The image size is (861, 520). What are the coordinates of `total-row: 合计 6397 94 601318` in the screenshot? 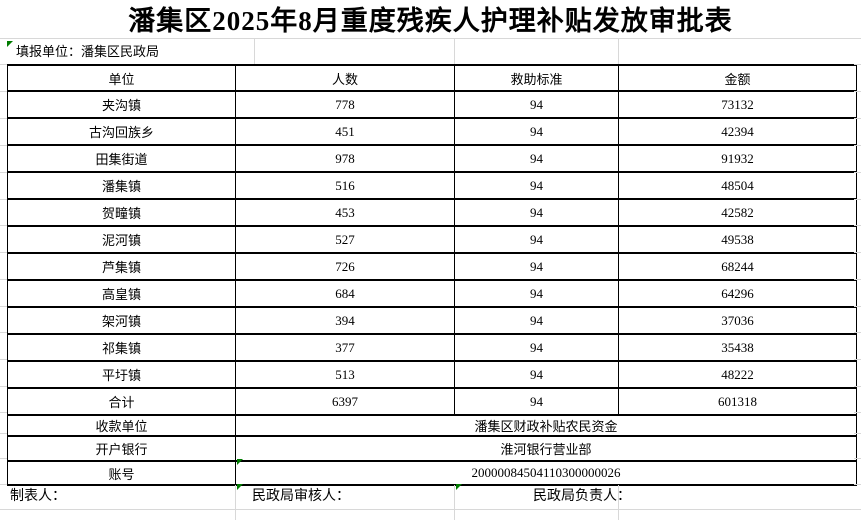 It's located at (432, 401).